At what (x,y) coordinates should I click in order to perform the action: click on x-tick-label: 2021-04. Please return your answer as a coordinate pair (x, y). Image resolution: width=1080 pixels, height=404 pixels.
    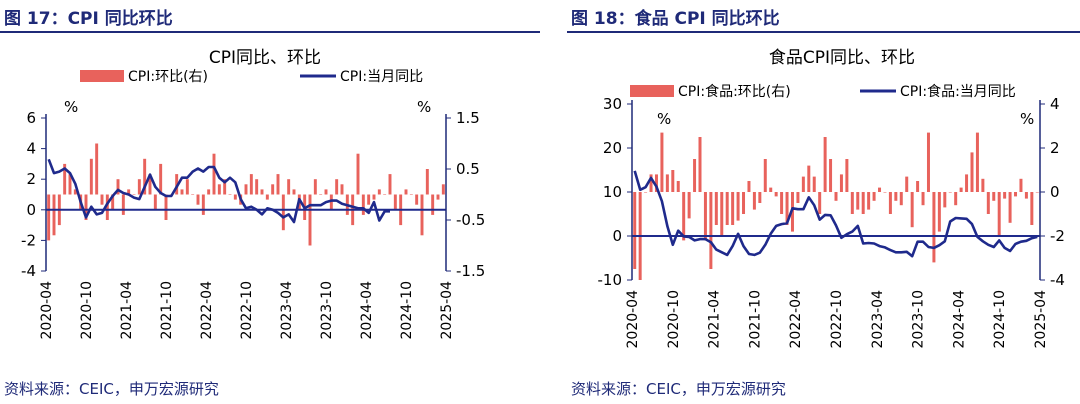
    Looking at the image, I should click on (715, 319).